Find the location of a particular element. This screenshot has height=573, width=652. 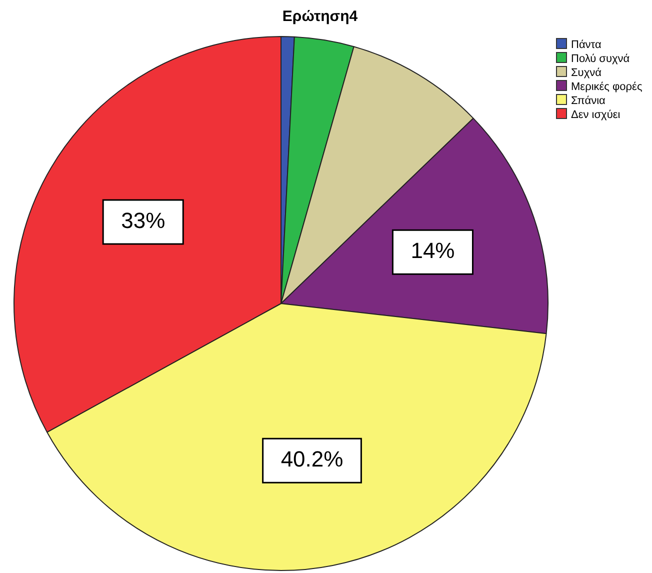

legend-label: Δεν ισχύει is located at coordinates (596, 115).